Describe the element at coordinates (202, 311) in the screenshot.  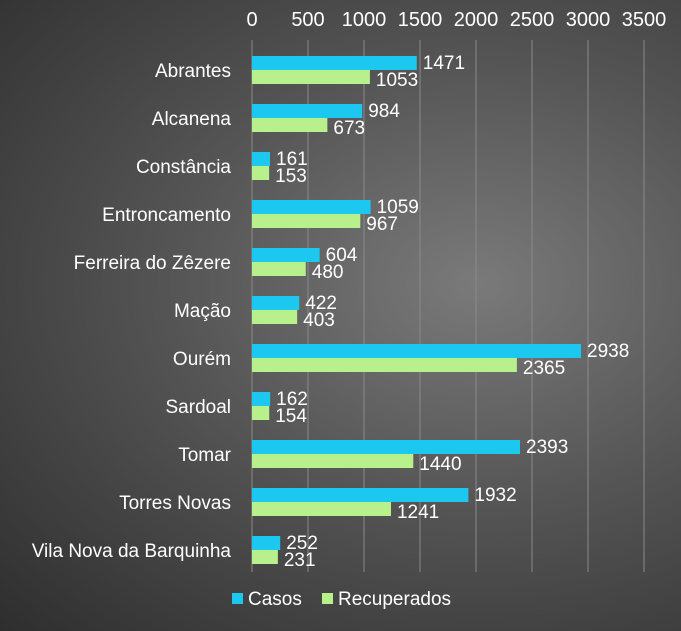
I see `category-label: Mação` at that location.